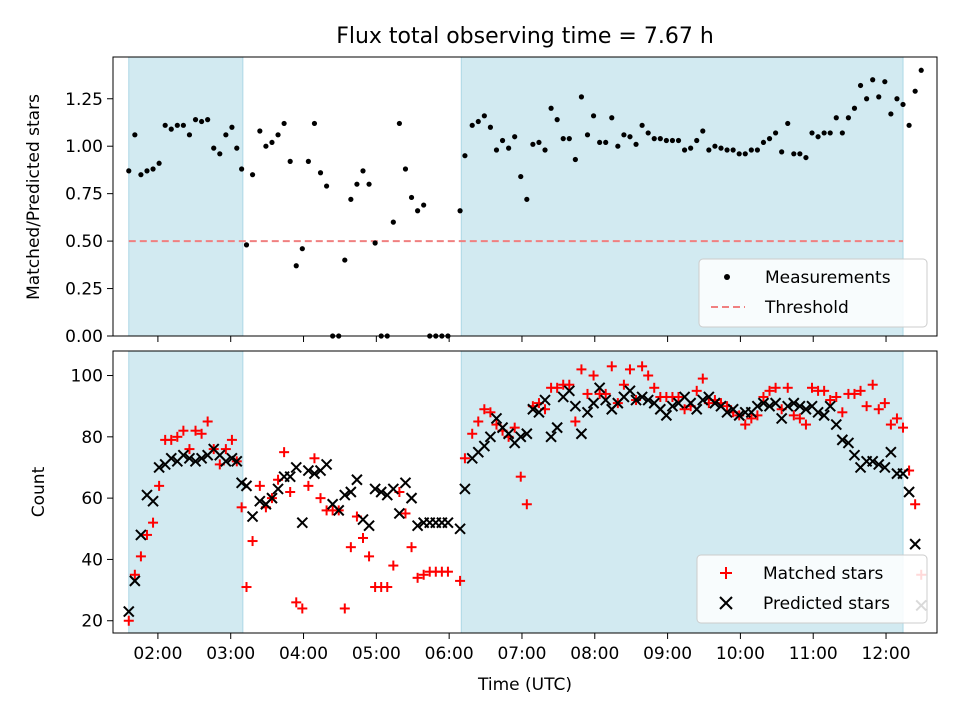 This screenshot has width=960, height=720. Describe the element at coordinates (806, 308) in the screenshot. I see `legend-threshold-label: Threshold` at that location.